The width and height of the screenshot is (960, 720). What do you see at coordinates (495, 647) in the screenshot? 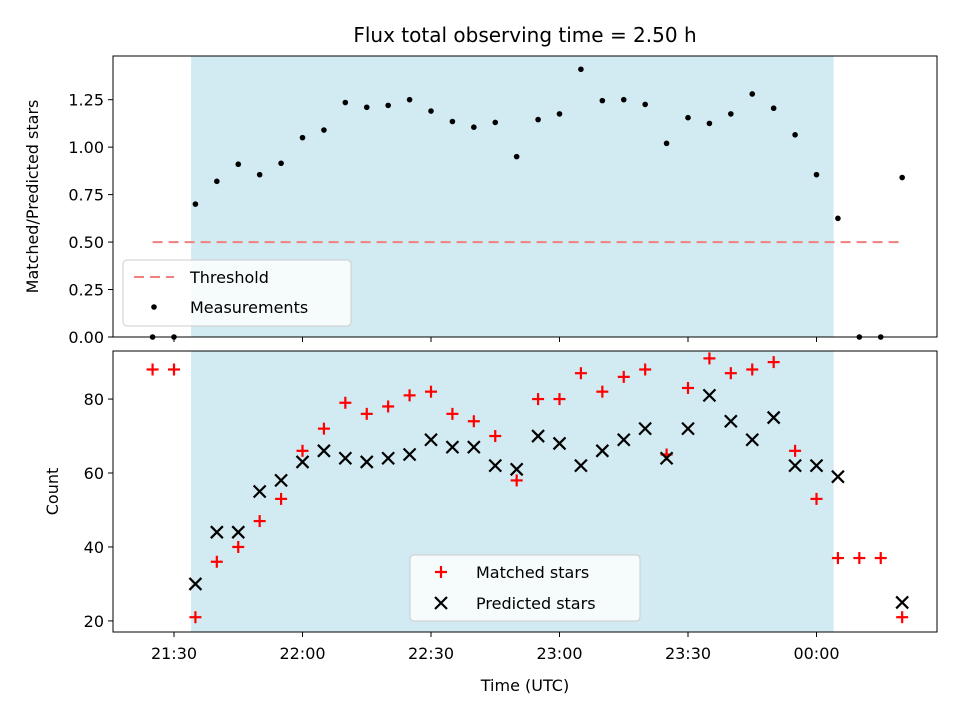
I see `bottom-x-ticks: 21:30 22:00 22:30 23:00 23:30 00:00` at bounding box center [495, 647].